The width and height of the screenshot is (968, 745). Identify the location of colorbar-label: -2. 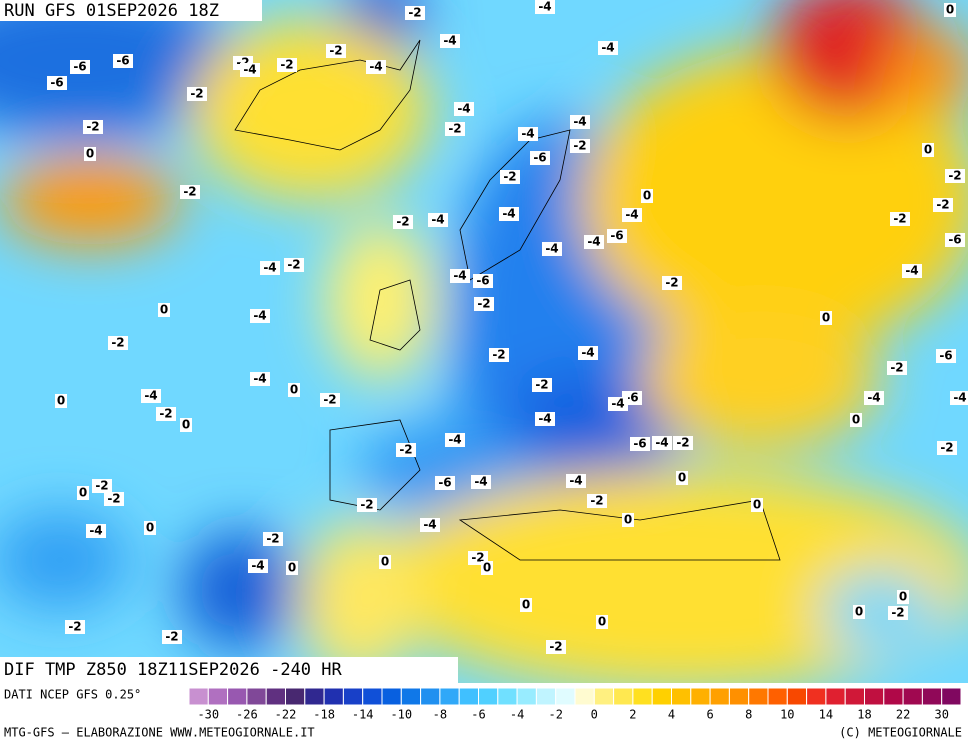
(555, 715).